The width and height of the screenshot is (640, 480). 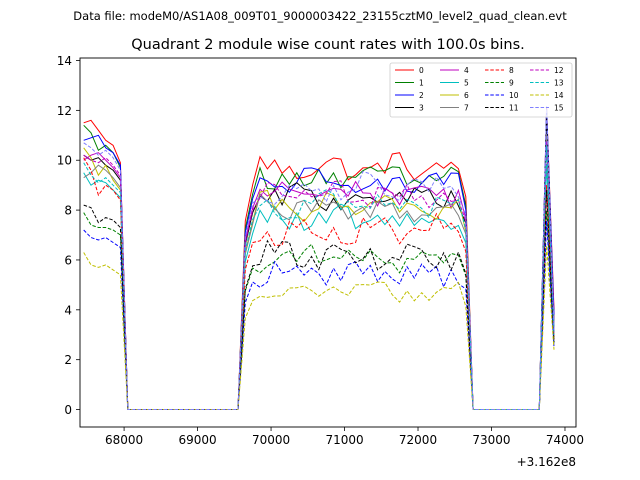 I want to click on legend-label-7: 7, so click(x=466, y=108).